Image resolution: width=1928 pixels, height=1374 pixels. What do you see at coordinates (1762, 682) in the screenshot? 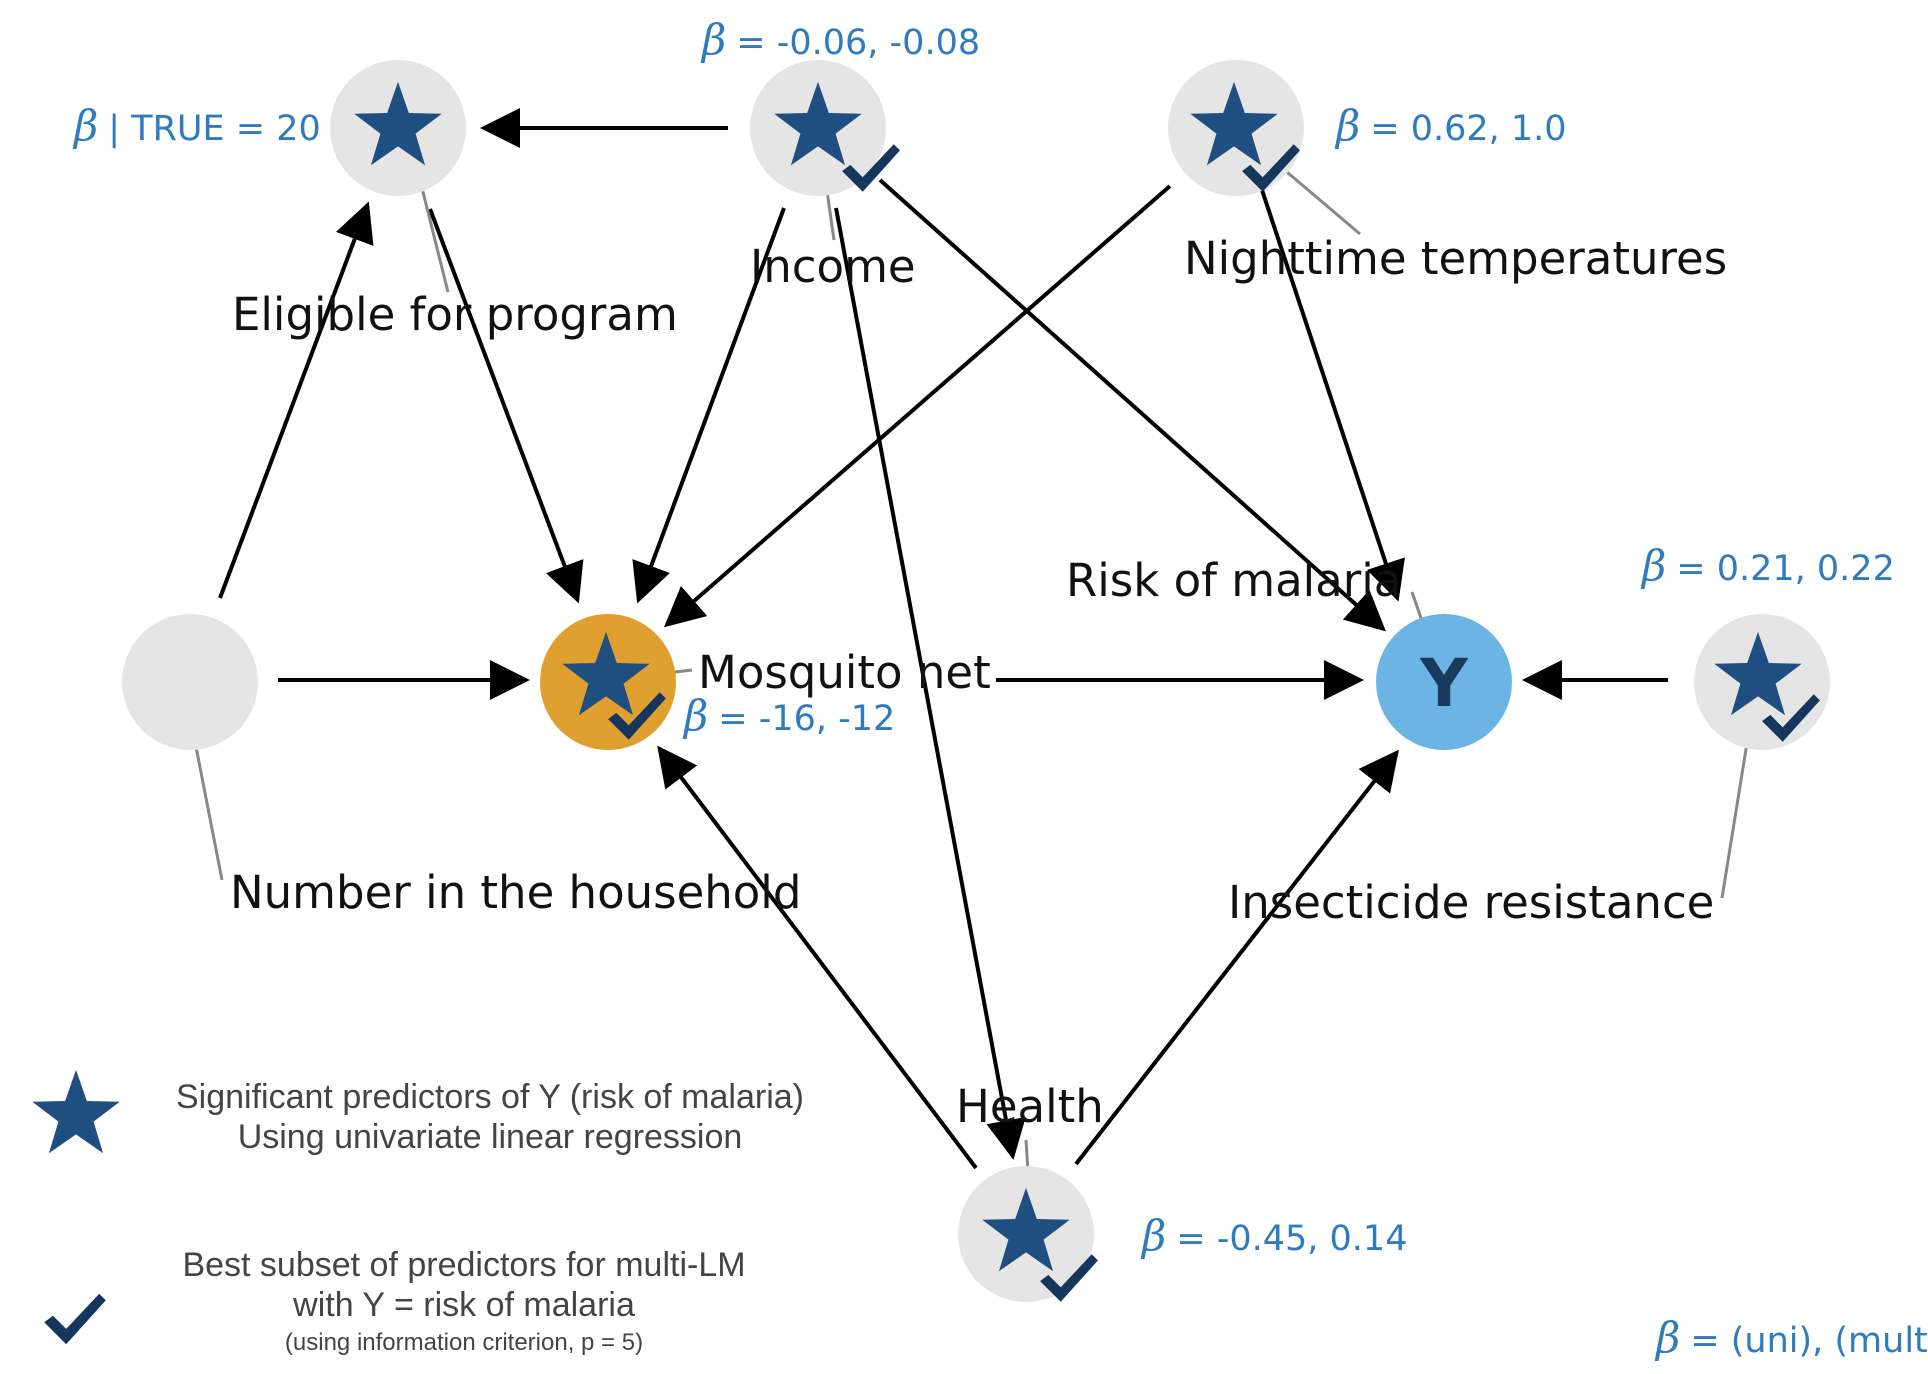
I see `node-insecticide` at bounding box center [1762, 682].